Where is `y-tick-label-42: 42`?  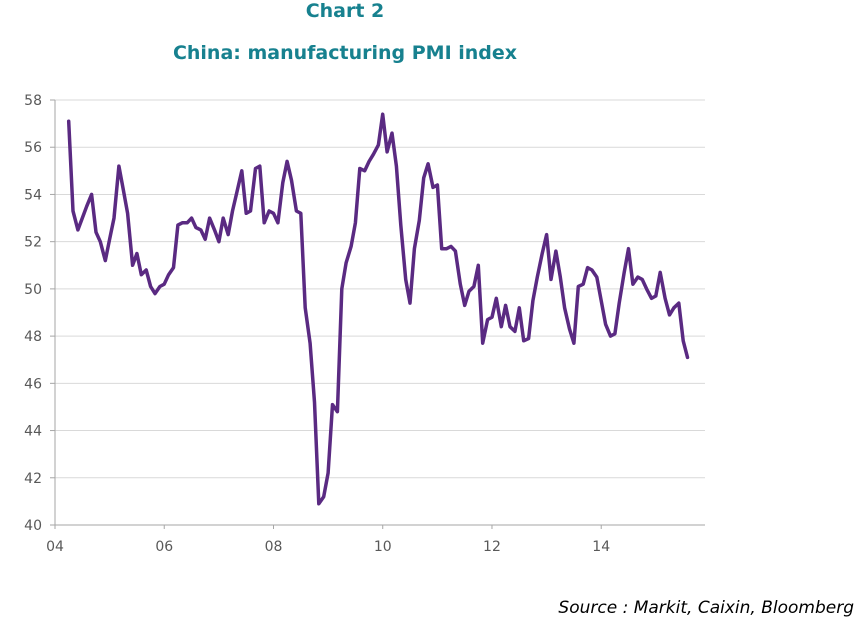 y-tick-label-42: 42 is located at coordinates (33, 479).